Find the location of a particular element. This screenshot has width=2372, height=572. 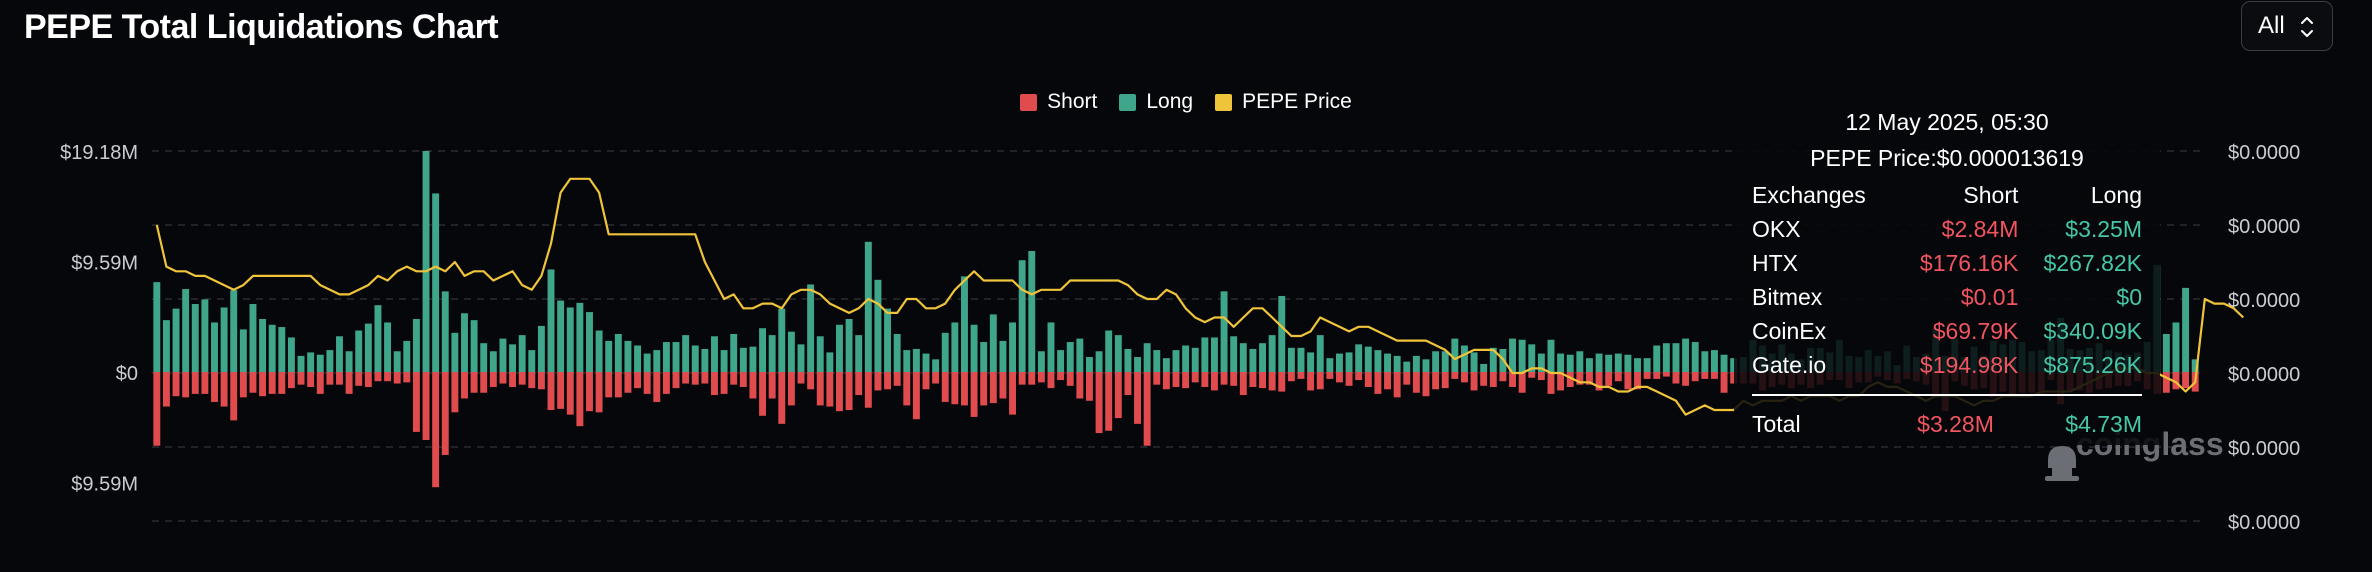

legend-swatch-price is located at coordinates (1224, 102).